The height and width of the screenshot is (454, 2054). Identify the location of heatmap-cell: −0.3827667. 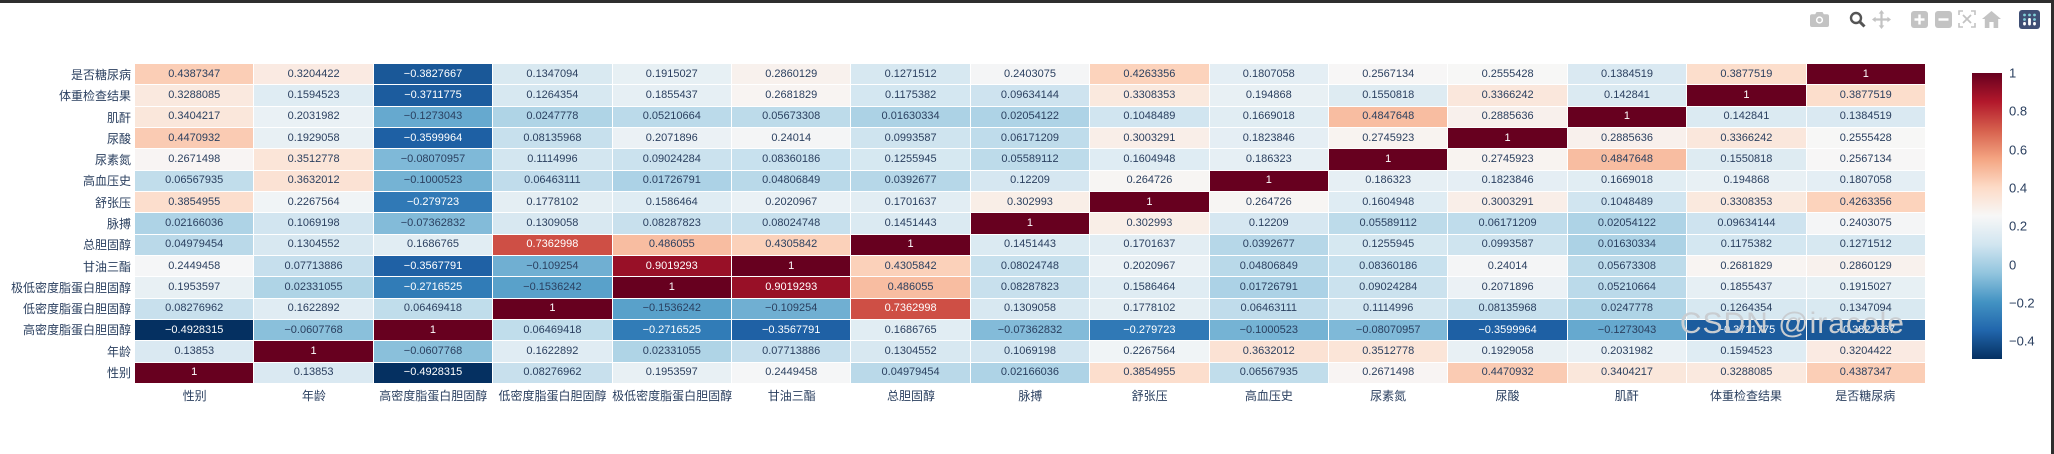
(1865, 330).